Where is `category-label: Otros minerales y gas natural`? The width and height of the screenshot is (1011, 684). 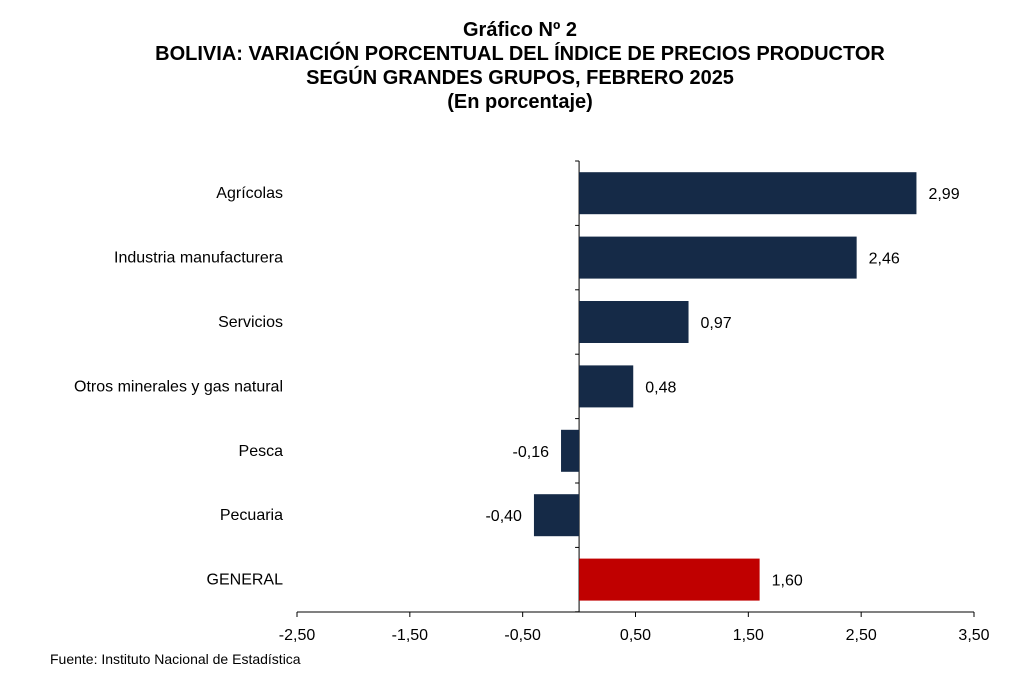
category-label: Otros minerales y gas natural is located at coordinates (178, 386).